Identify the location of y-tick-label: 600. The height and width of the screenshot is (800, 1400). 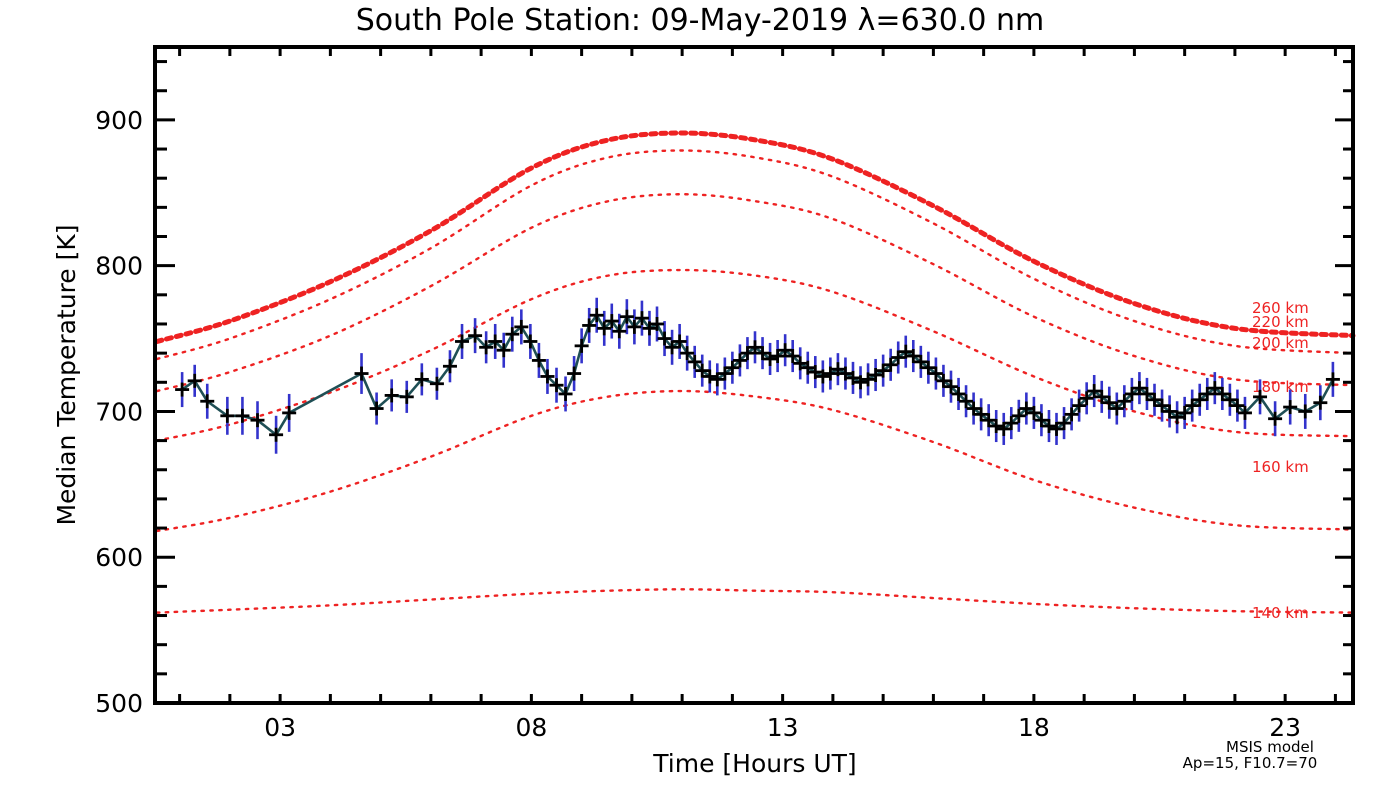
(119, 557).